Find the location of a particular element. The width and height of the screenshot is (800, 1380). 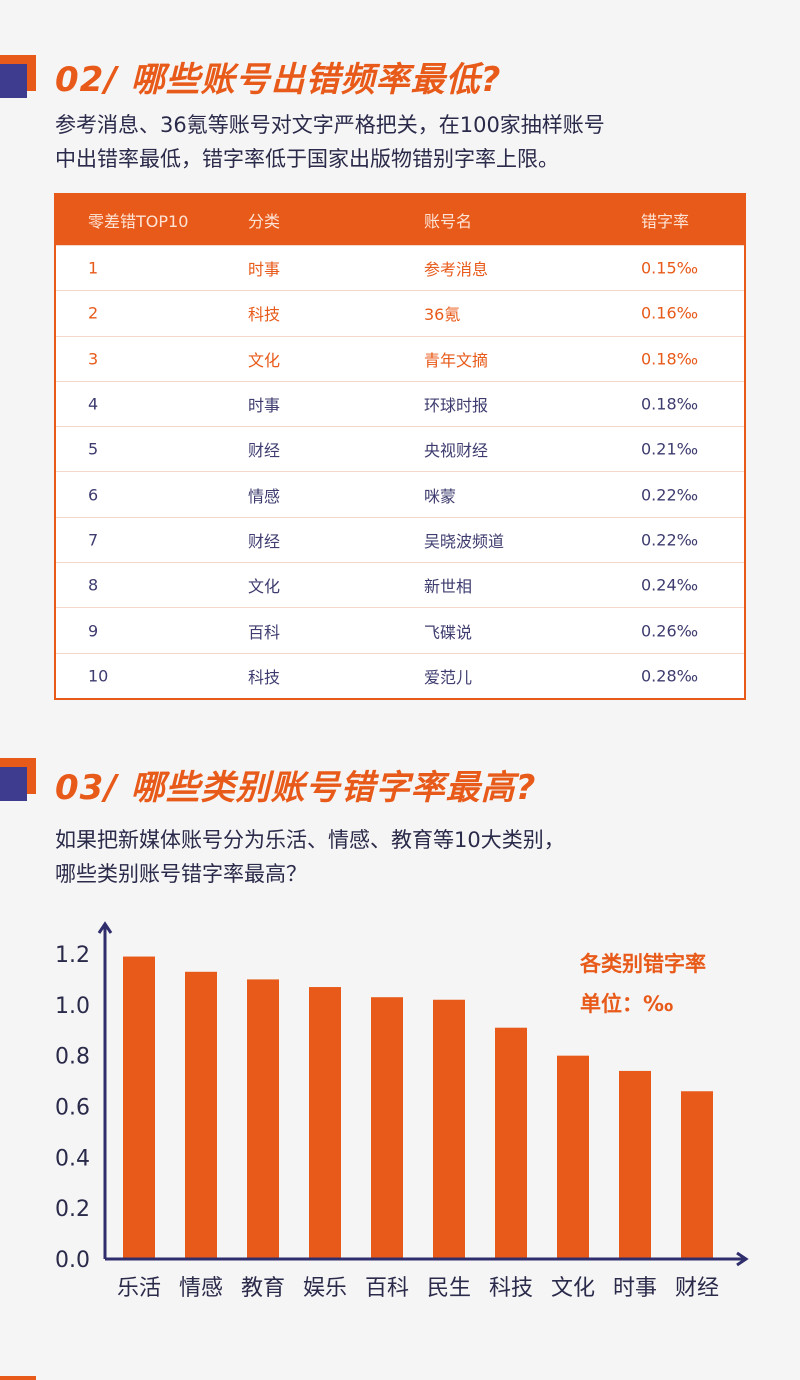

bar-时事 is located at coordinates (635, 1164).